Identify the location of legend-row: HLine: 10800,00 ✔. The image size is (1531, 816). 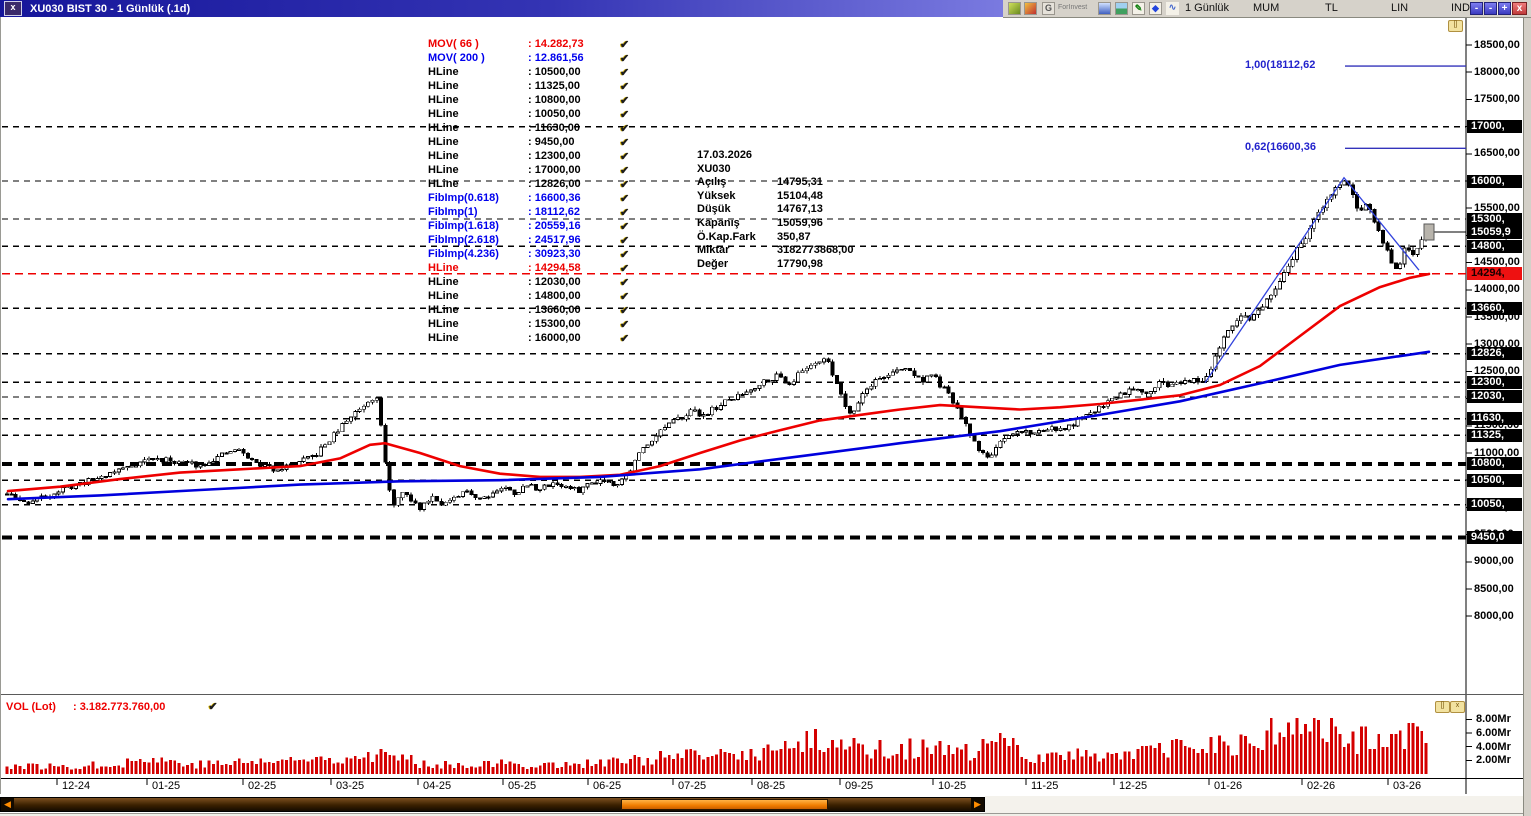
(528, 101).